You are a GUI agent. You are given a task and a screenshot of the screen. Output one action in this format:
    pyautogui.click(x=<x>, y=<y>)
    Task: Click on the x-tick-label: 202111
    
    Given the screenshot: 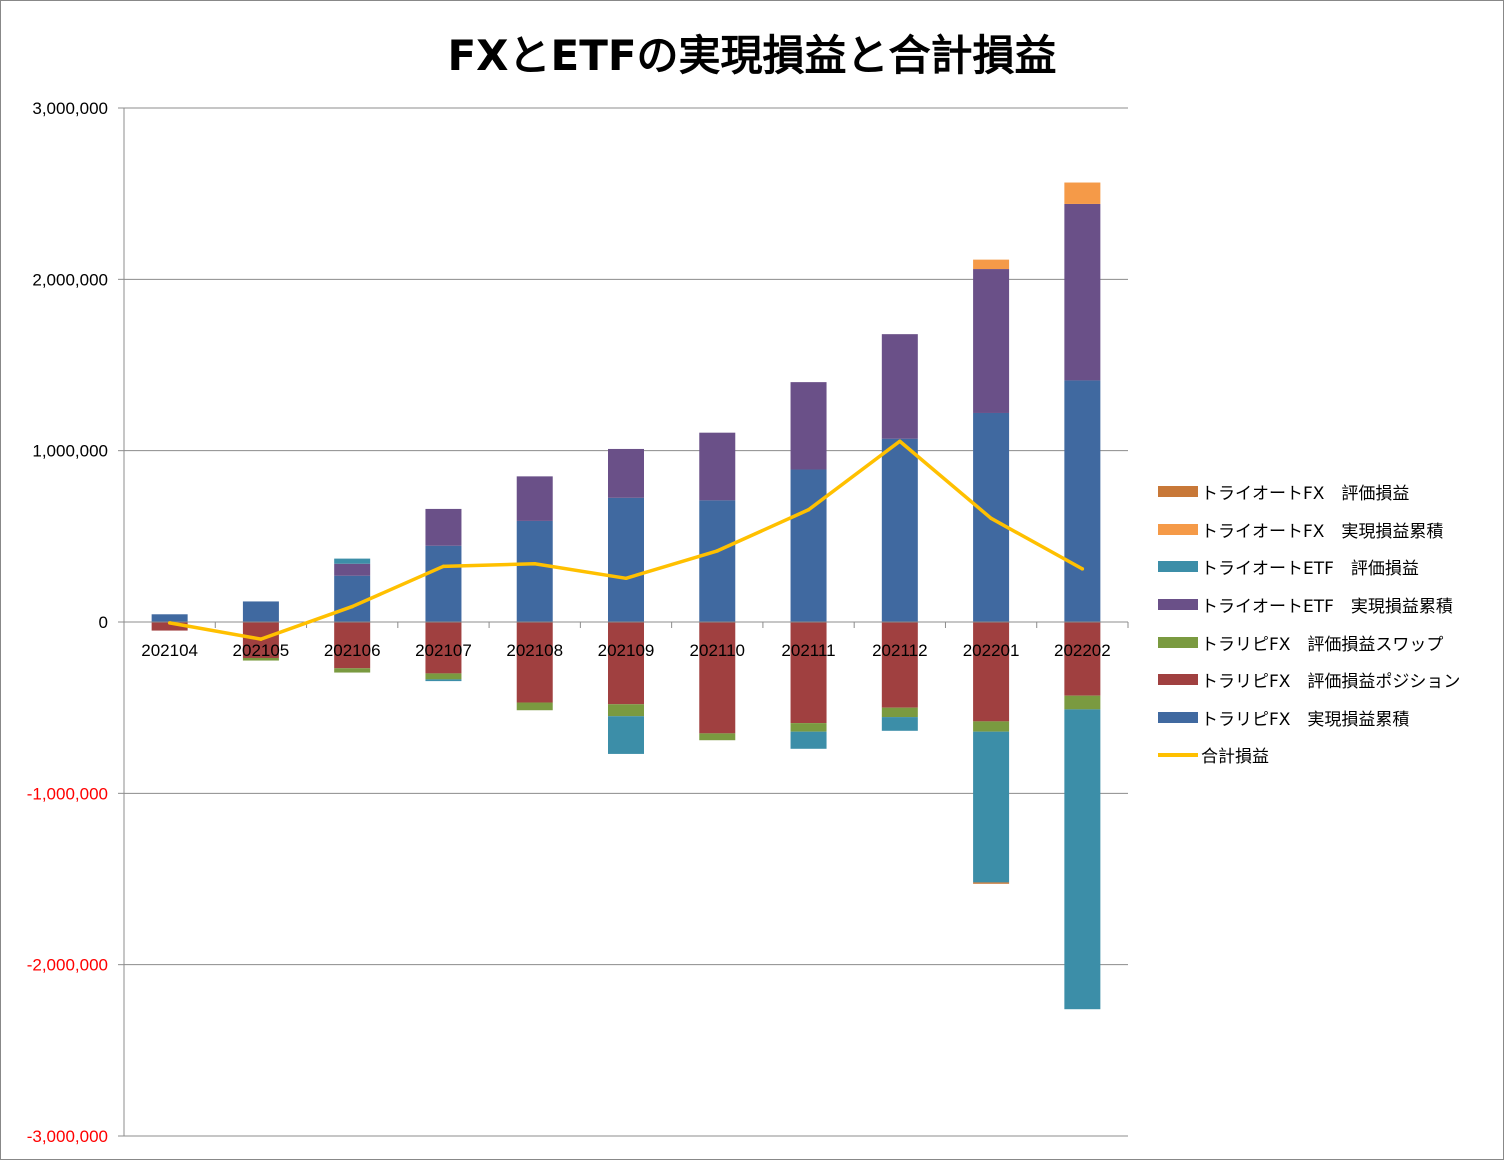 What is the action you would take?
    pyautogui.click(x=808, y=650)
    